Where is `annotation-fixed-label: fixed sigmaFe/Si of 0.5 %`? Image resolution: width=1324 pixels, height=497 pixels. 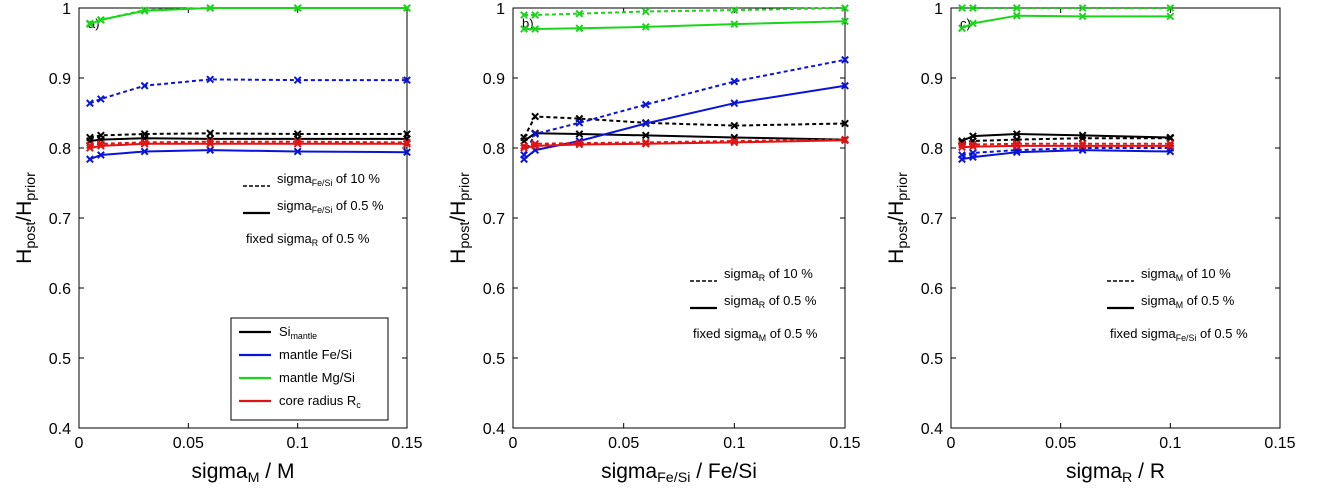 annotation-fixed-label: fixed sigmaFe/Si of 0.5 % is located at coordinates (1179, 334).